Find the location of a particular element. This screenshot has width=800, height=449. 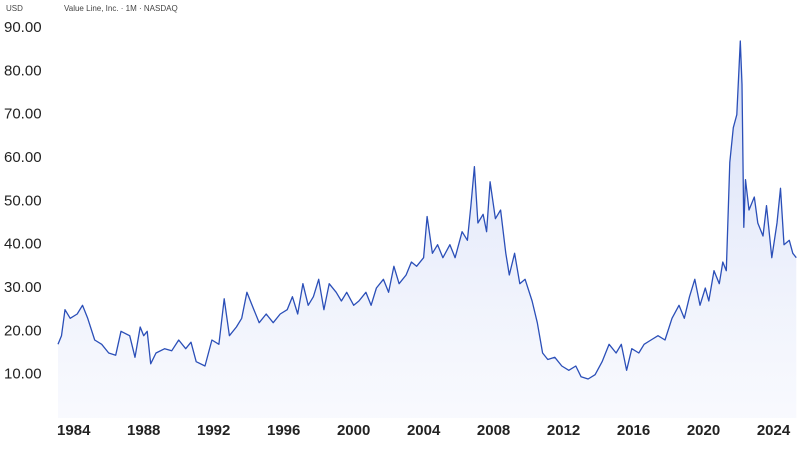

x-tick-label: 1984 is located at coordinates (74, 430).